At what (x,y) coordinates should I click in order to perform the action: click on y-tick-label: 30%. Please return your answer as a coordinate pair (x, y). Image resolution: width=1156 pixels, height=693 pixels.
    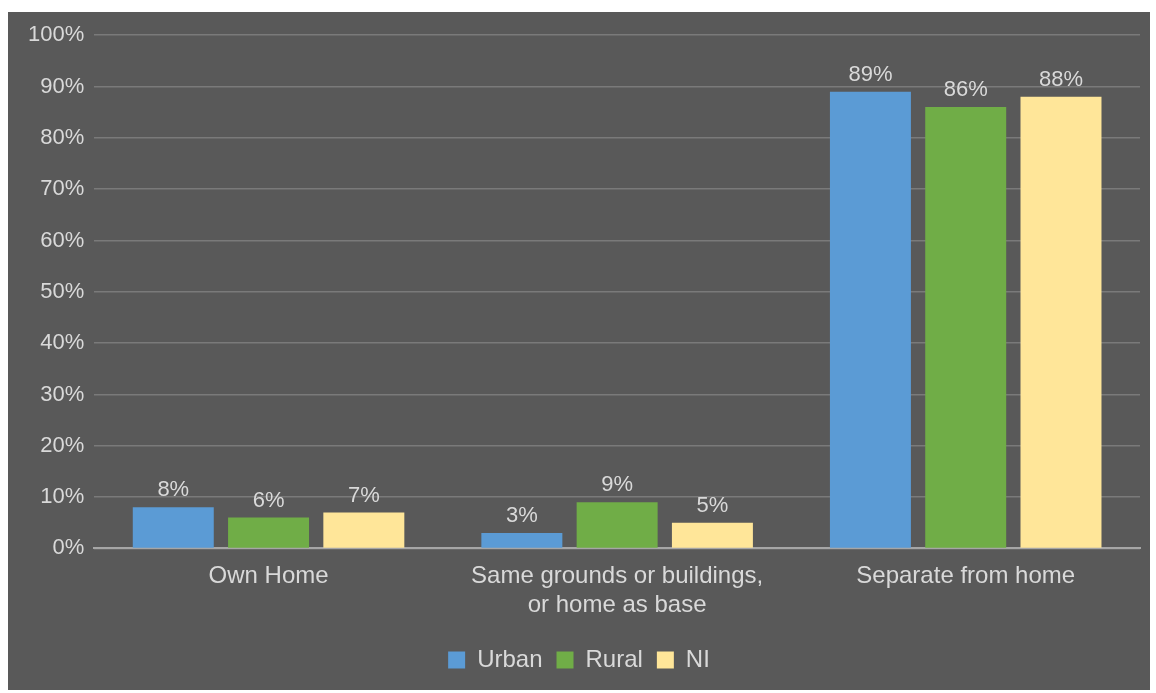
    Looking at the image, I should click on (62, 393).